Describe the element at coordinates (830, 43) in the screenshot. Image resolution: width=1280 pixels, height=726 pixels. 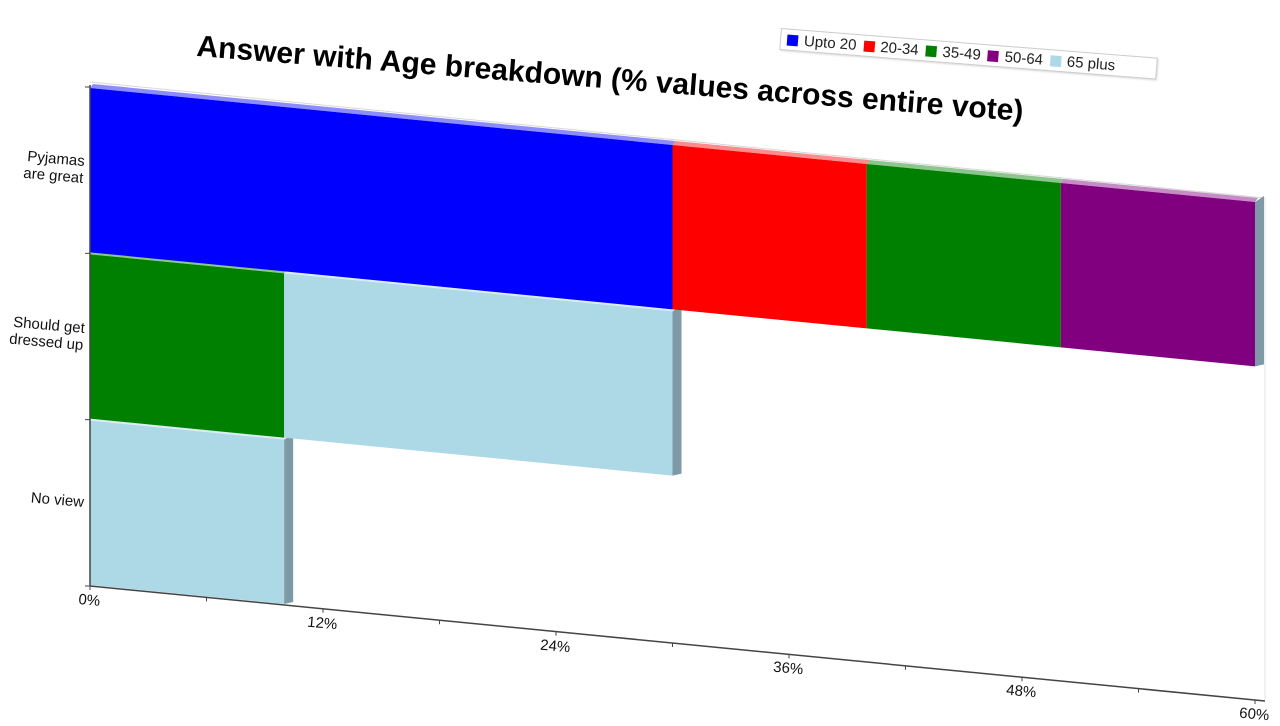
I see `legend-label: Upto 20` at that location.